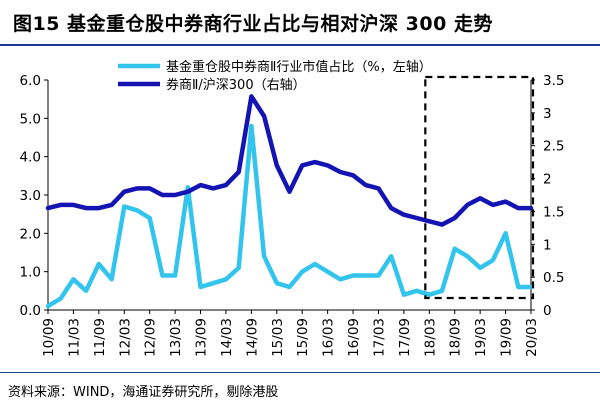 The height and width of the screenshot is (409, 600). Describe the element at coordinates (49, 337) in the screenshot. I see `x-tick-label: 10/09` at that location.